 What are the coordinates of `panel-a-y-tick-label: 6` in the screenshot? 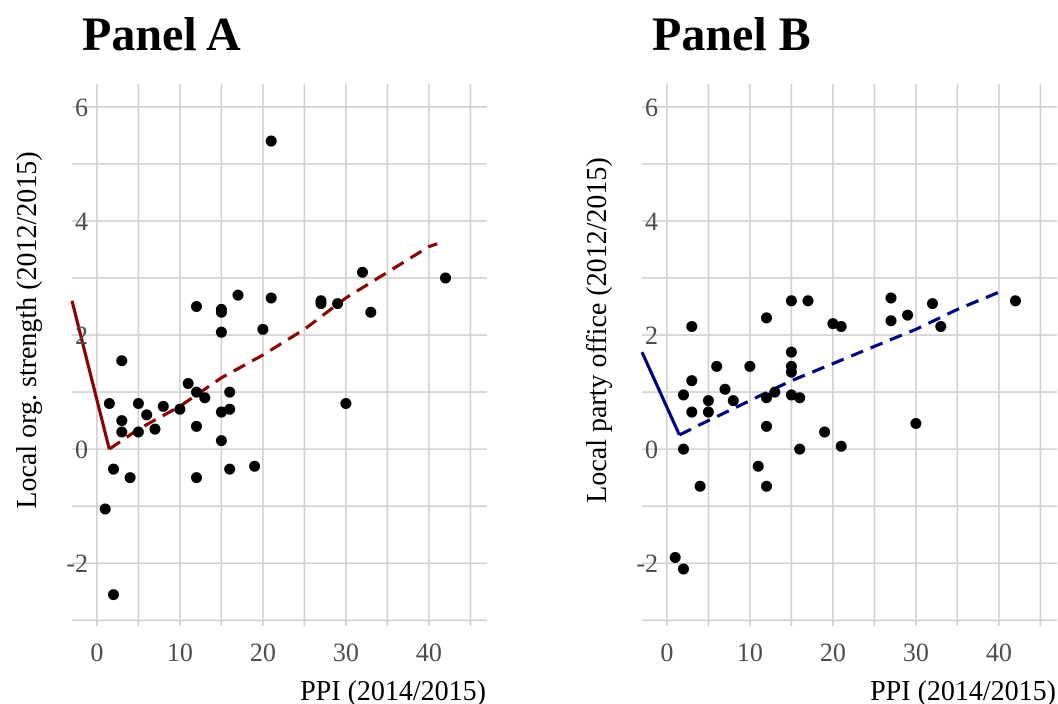 It's located at (81, 107).